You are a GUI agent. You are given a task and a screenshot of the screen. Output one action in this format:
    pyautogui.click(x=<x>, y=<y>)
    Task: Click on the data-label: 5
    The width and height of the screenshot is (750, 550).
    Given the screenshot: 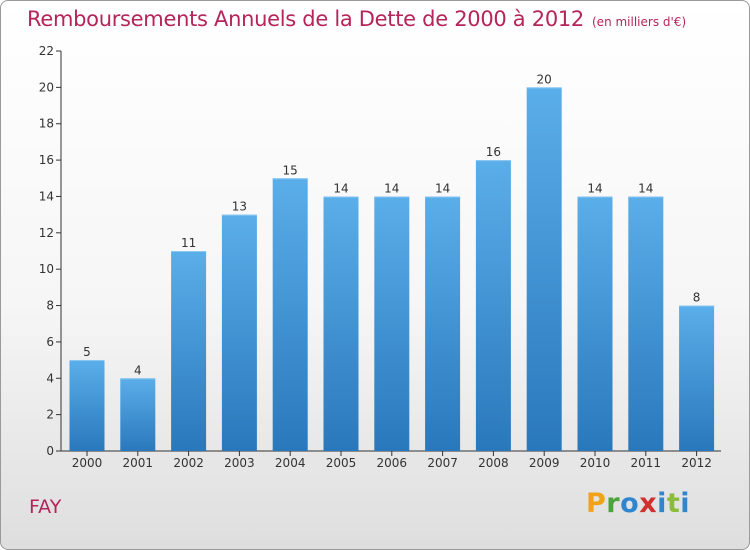 What is the action you would take?
    pyautogui.click(x=87, y=352)
    